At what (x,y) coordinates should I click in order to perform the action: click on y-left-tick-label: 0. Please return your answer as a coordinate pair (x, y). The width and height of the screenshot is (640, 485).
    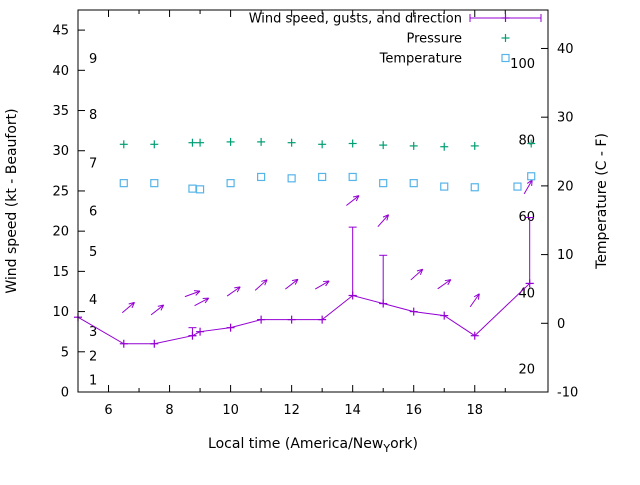
    Looking at the image, I should click on (65, 393).